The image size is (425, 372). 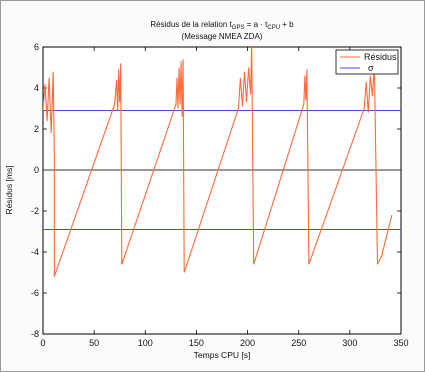 What do you see at coordinates (380, 57) in the screenshot?
I see `legend-label-residus: Résidus` at bounding box center [380, 57].